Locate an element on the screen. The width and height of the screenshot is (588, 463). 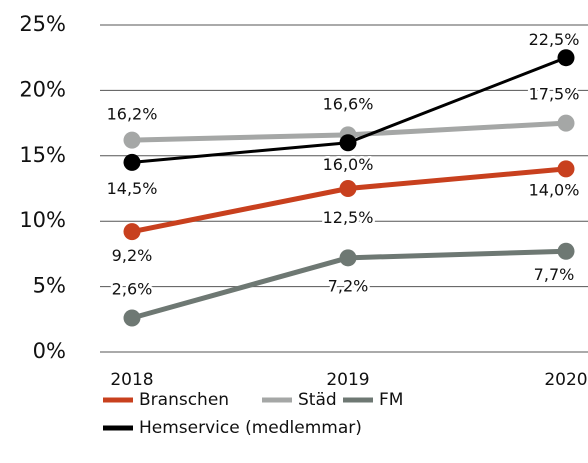
value-label: 9,2% is located at coordinates (132, 255).